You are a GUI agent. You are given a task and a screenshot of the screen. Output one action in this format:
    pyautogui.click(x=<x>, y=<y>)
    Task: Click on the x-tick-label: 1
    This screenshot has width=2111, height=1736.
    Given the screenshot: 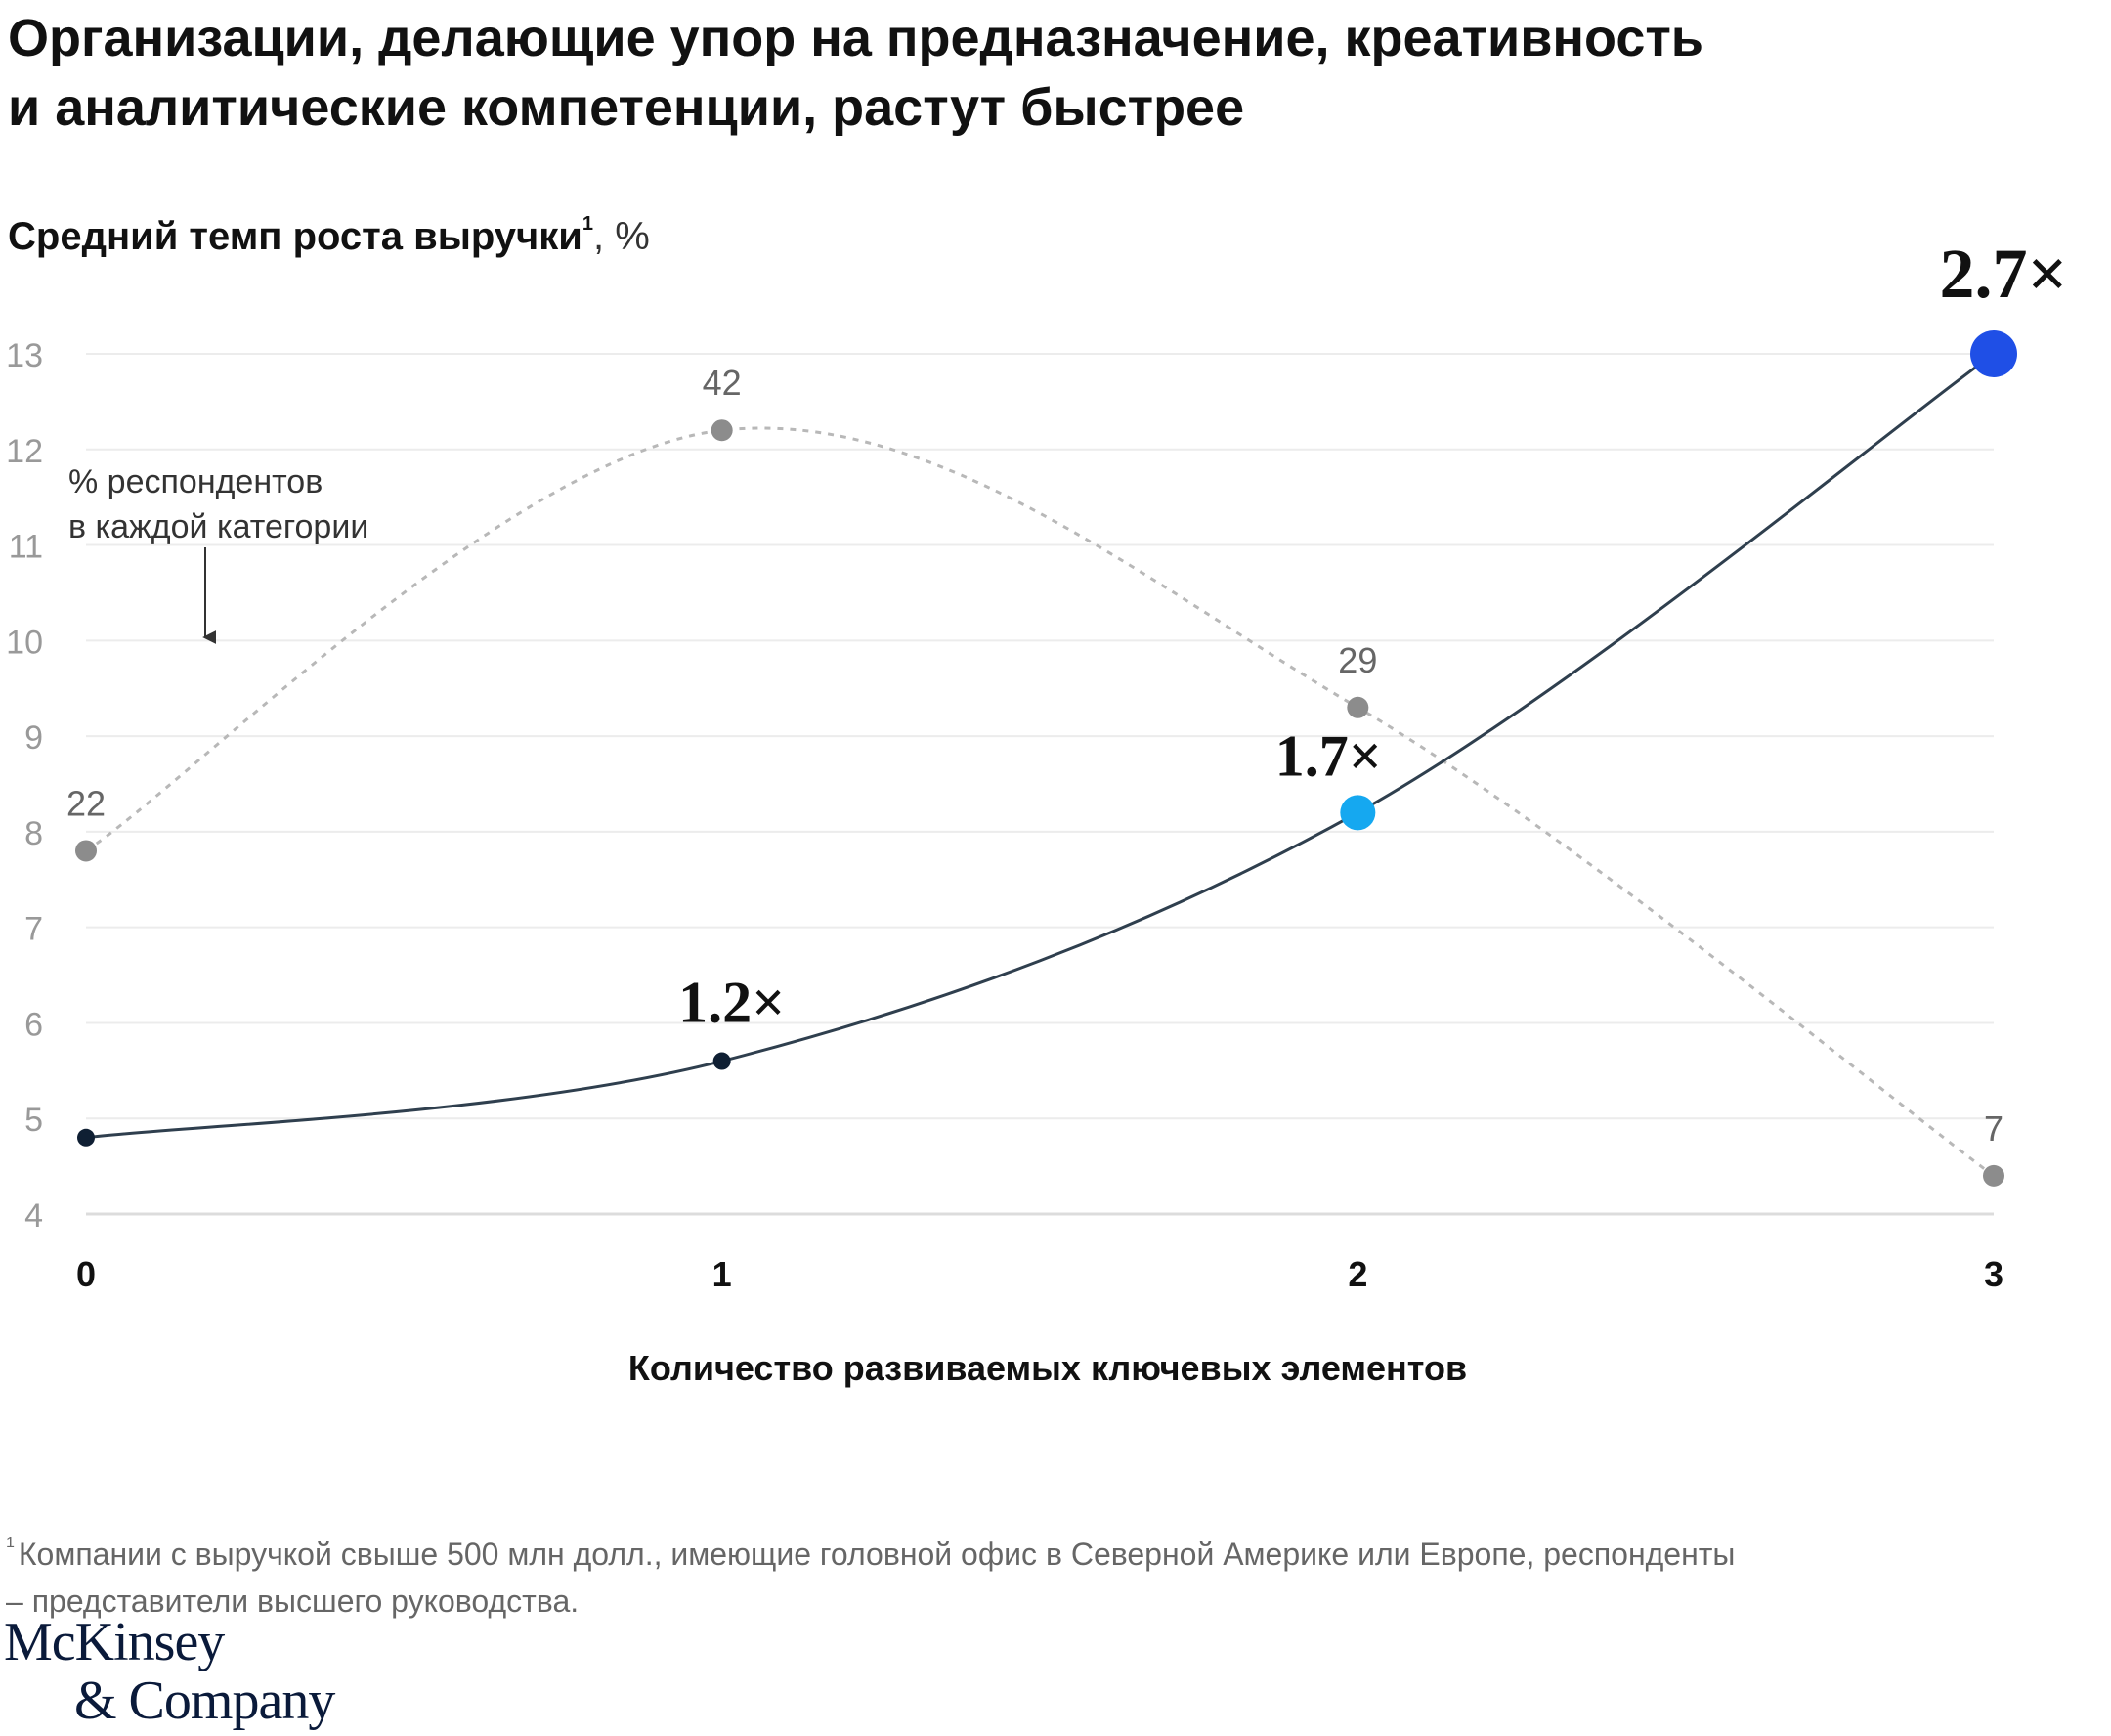 What is the action you would take?
    pyautogui.click(x=722, y=1274)
    